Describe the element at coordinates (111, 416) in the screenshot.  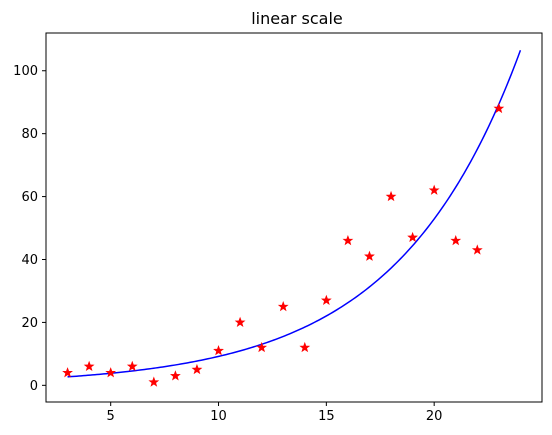
I see `x-tick-label: 5` at that location.